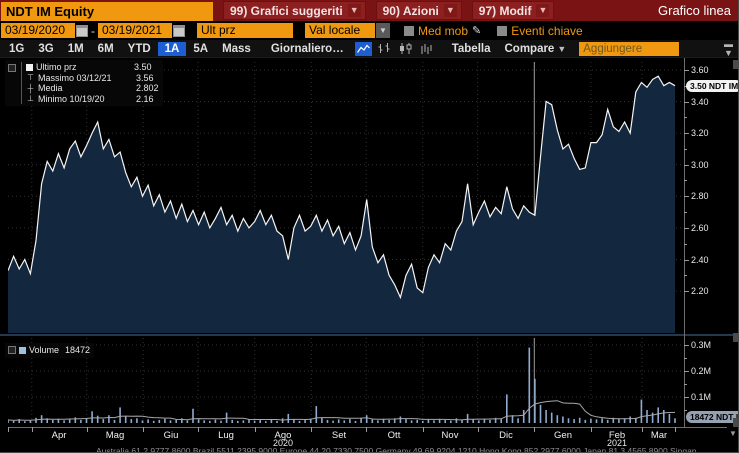 The height and width of the screenshot is (453, 739). What do you see at coordinates (46, 48) in the screenshot?
I see `range-tab-3g: 3G` at bounding box center [46, 48].